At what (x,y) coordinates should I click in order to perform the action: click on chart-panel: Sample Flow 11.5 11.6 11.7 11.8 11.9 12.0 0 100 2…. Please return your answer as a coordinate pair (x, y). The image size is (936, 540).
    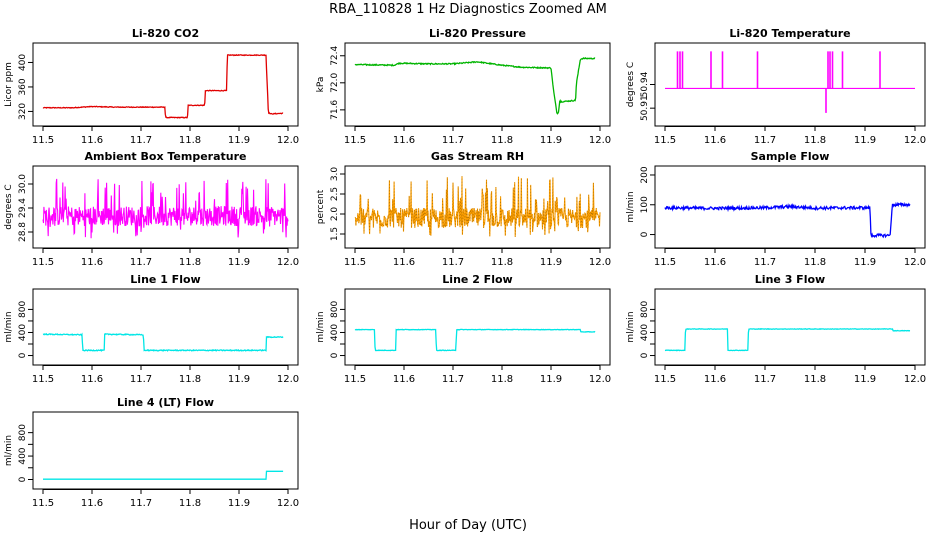
    Looking at the image, I should click on (776, 209).